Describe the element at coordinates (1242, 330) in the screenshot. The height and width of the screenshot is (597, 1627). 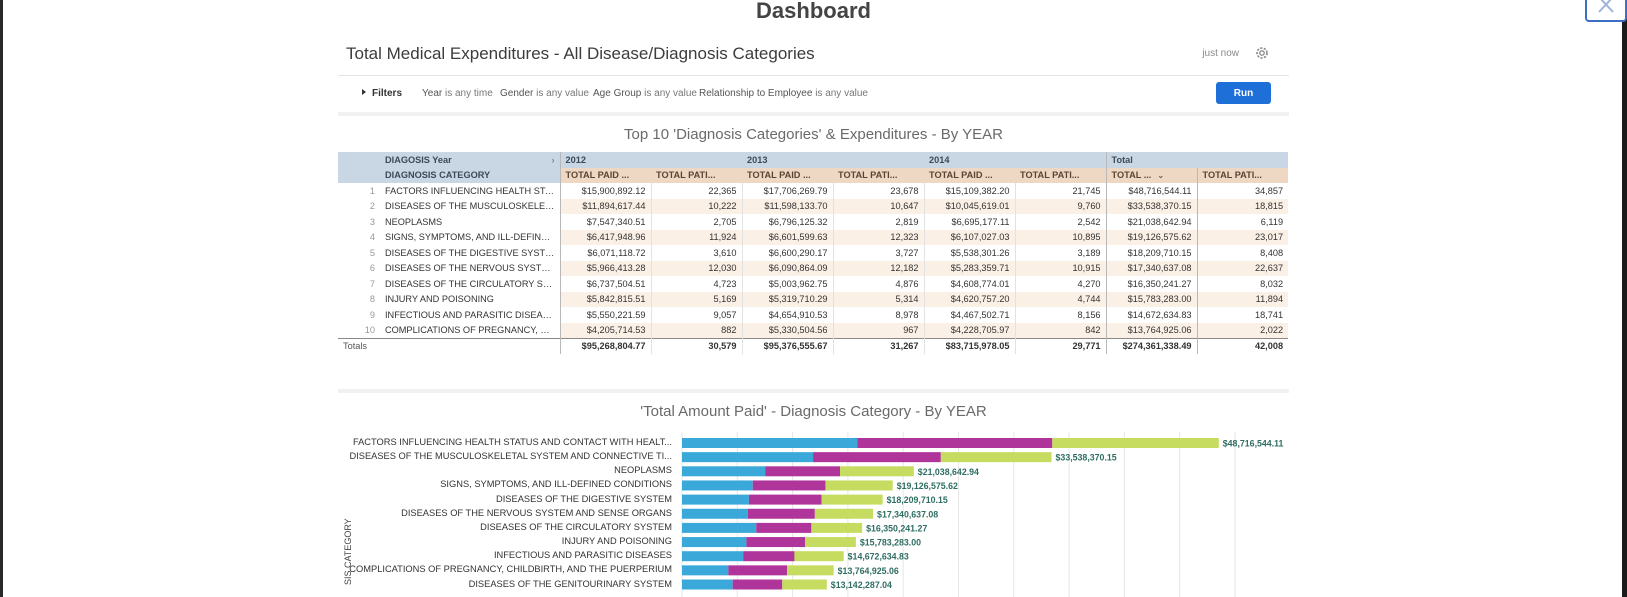
I see `value-cell: 2,022` at that location.